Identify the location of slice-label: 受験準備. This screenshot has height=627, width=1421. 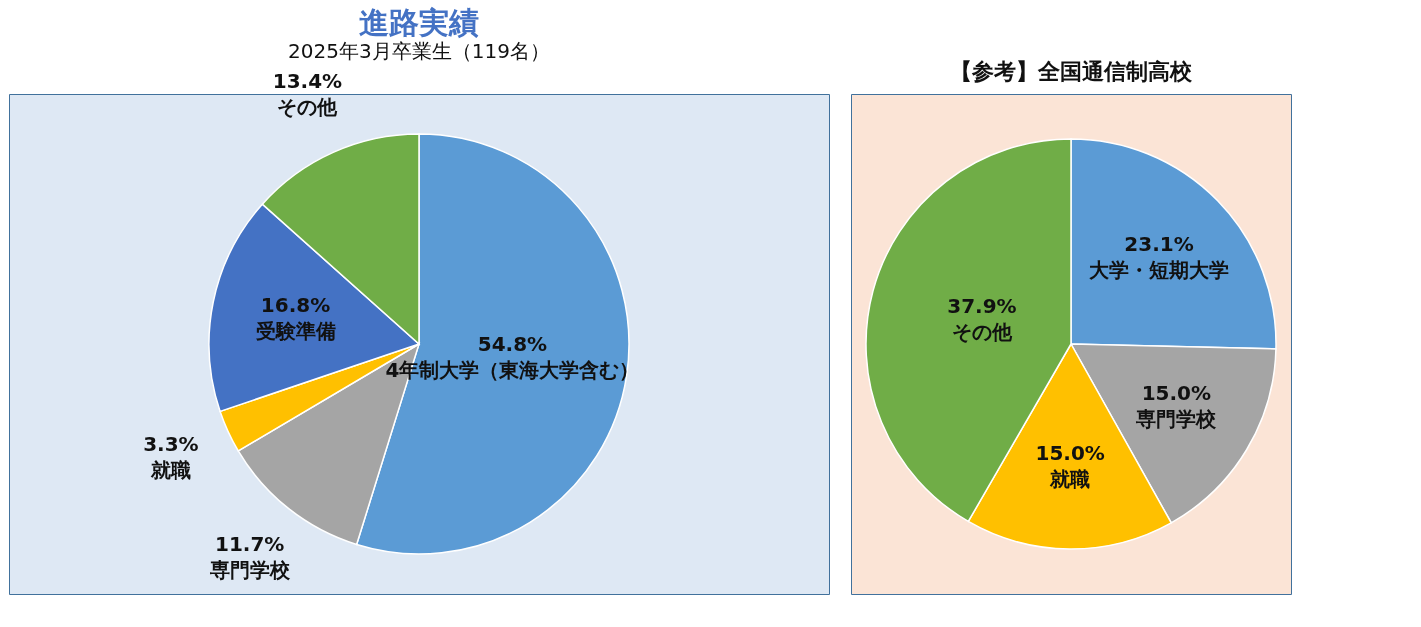
(295, 330).